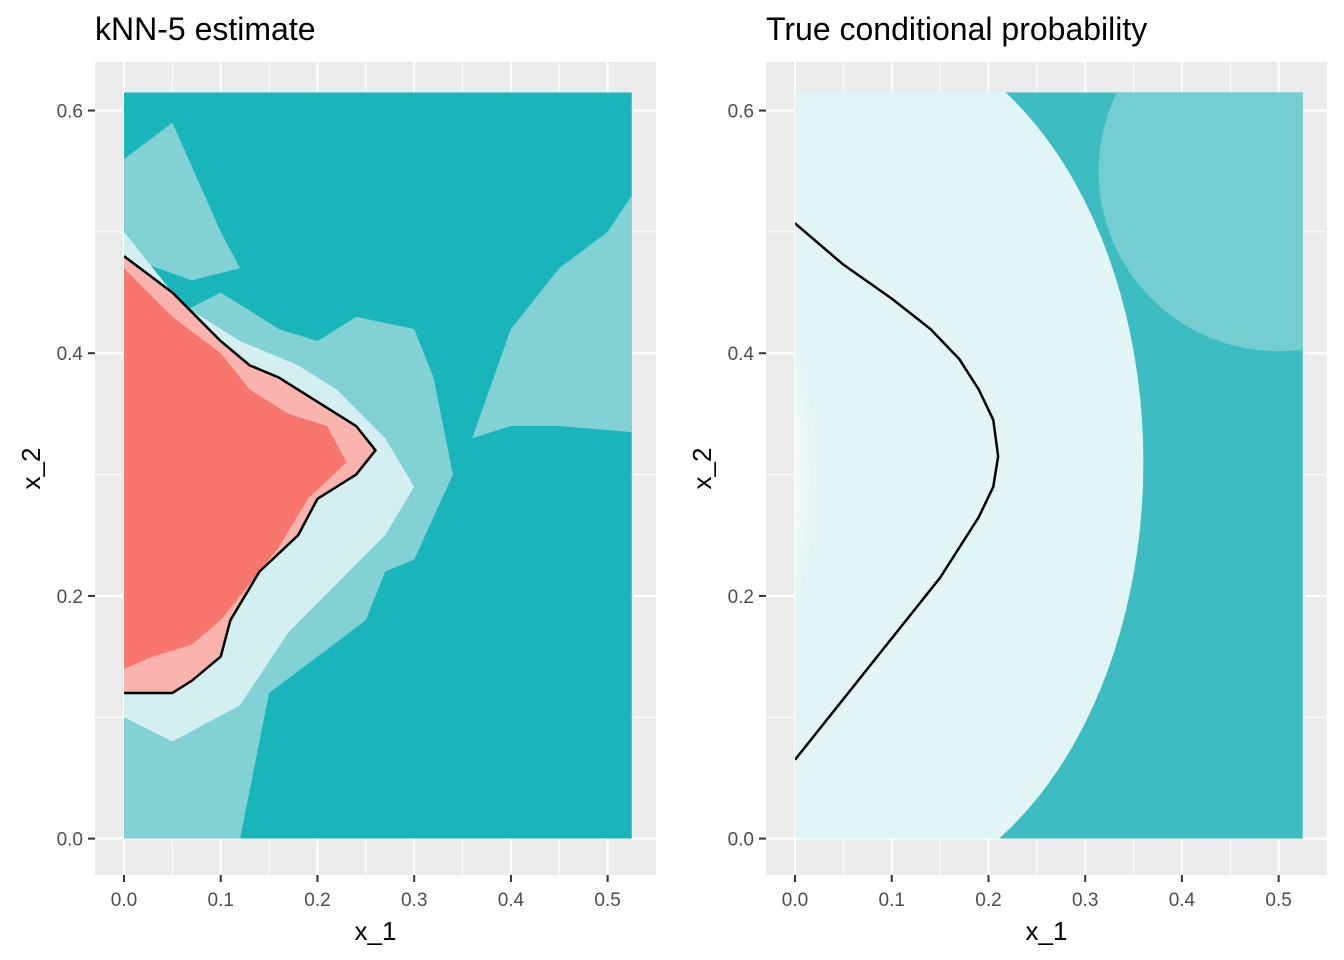  I want to click on heatmap-red-region, so click(235, 468).